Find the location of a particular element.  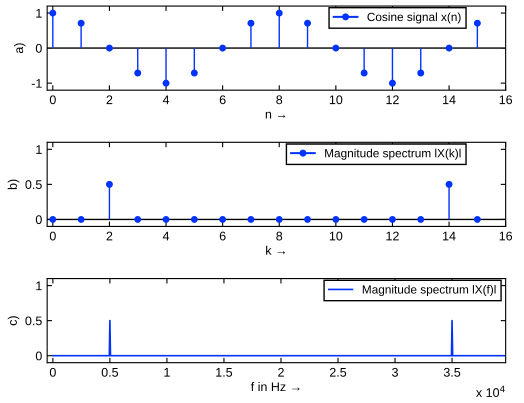

y-tick-label: -1 is located at coordinates (37, 83).